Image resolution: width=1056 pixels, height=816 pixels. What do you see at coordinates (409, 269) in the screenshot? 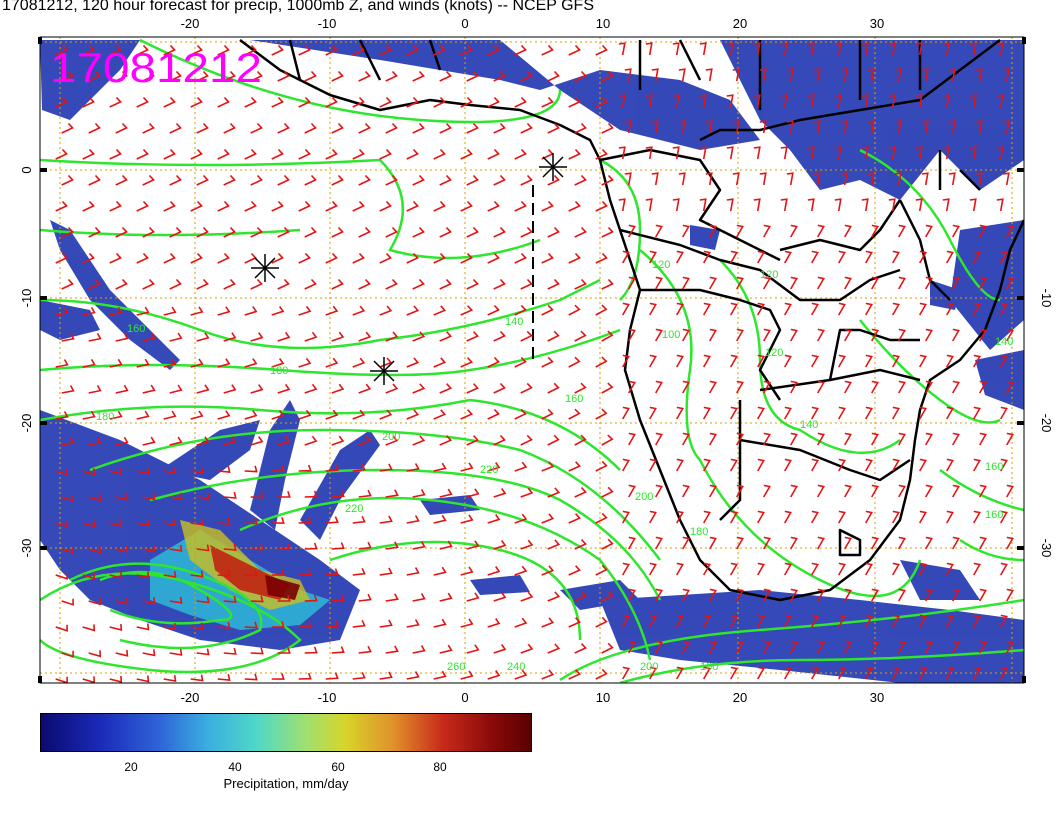
I see `storm-markers` at bounding box center [409, 269].